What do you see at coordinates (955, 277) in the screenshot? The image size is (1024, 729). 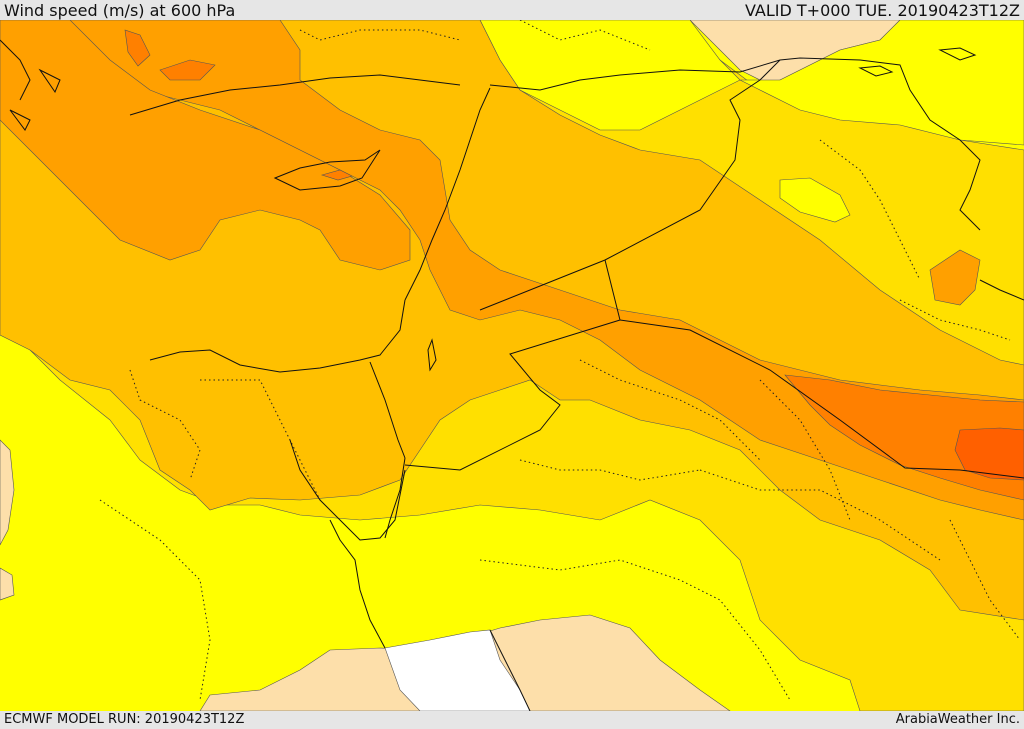 I see `band-orange-east` at bounding box center [955, 277].